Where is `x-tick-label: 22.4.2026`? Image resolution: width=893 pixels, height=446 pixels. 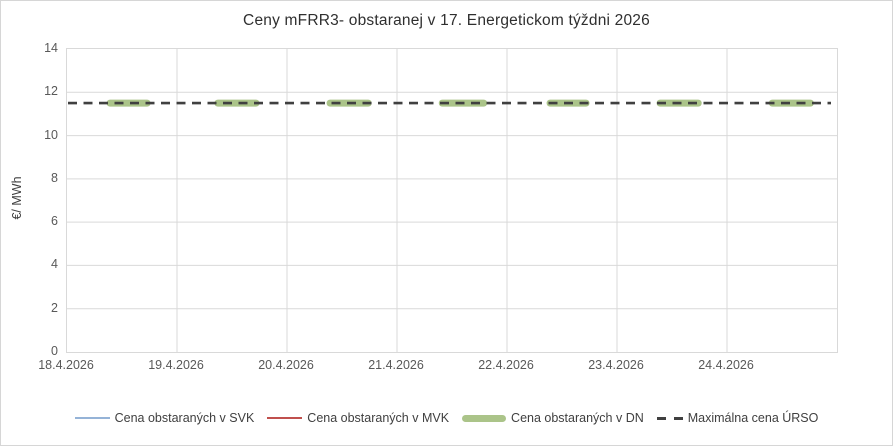 x-tick-label: 22.4.2026 is located at coordinates (506, 365).